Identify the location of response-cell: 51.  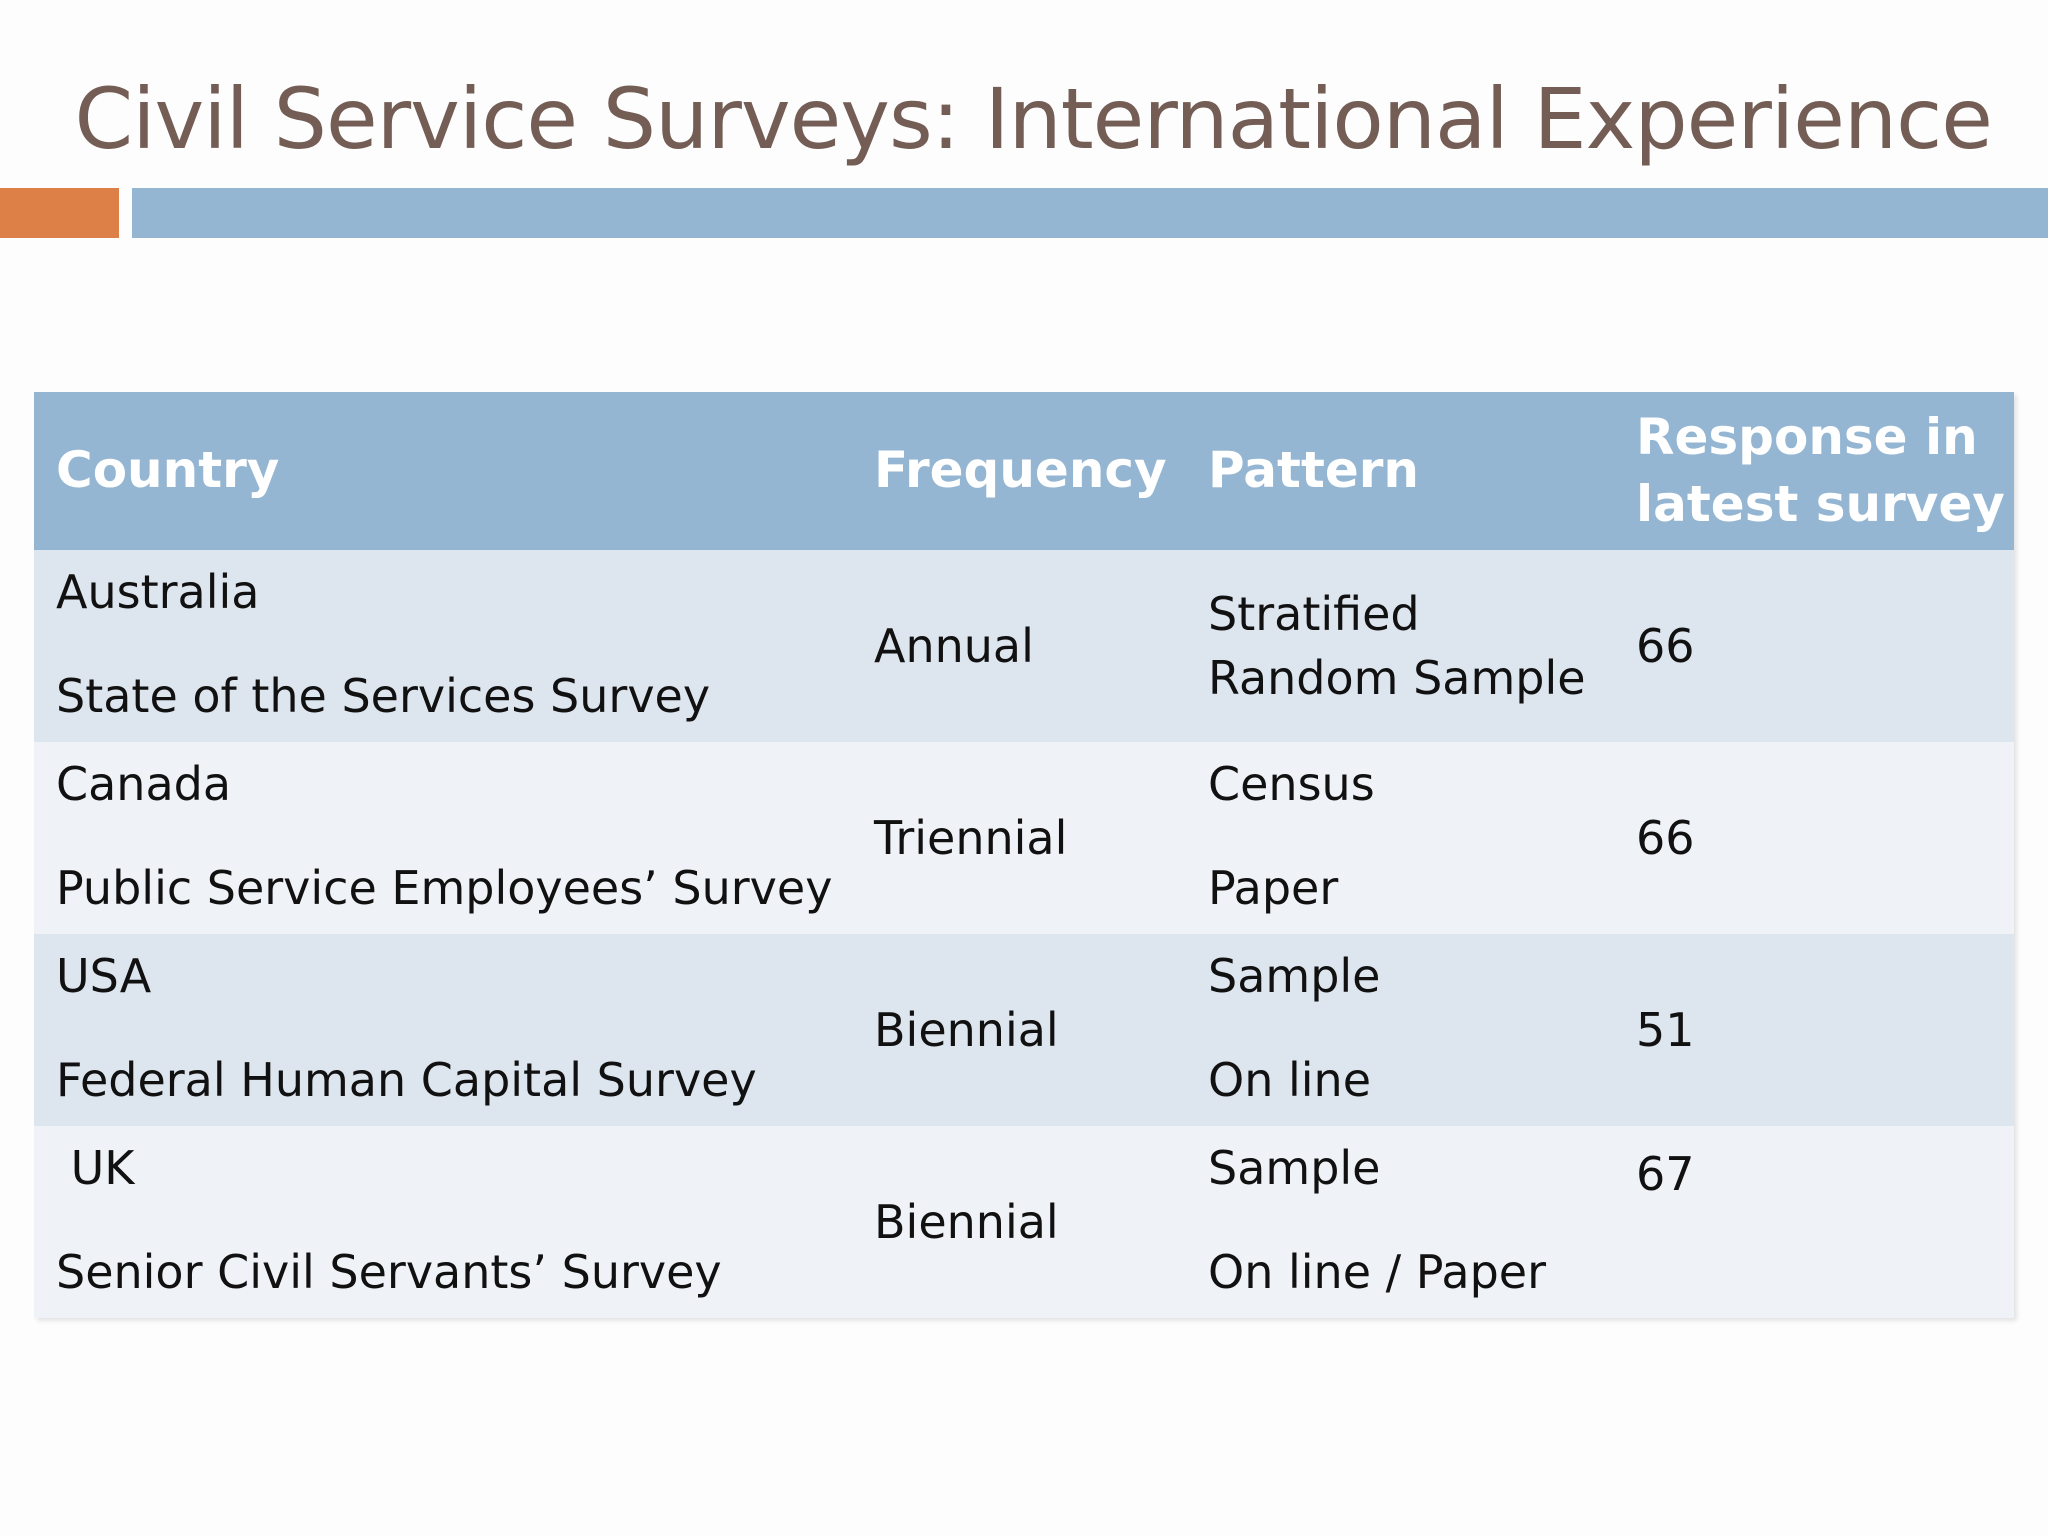
(1665, 1029).